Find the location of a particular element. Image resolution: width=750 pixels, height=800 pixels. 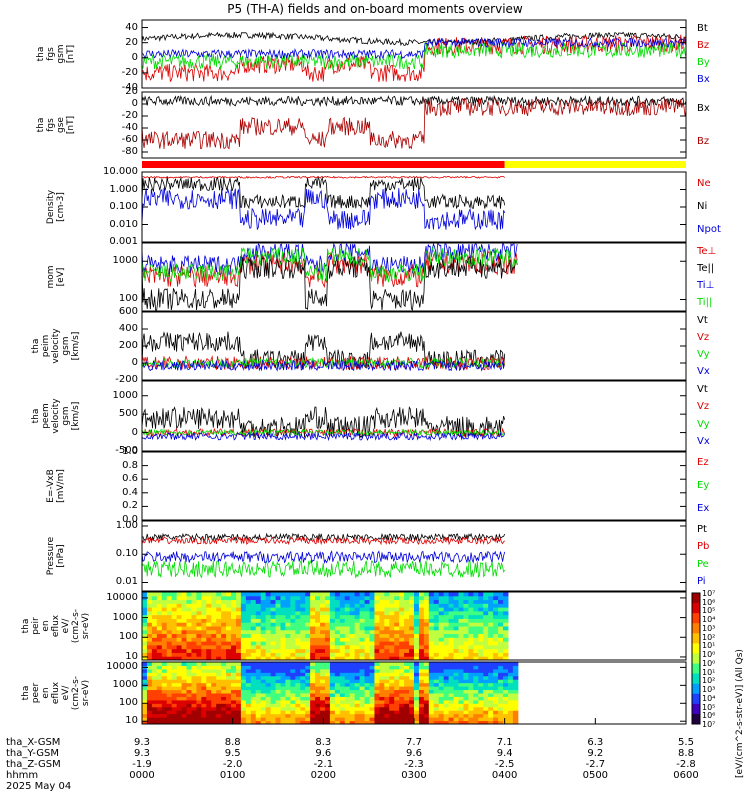

colorbar-swatch is located at coordinates (696, 618).